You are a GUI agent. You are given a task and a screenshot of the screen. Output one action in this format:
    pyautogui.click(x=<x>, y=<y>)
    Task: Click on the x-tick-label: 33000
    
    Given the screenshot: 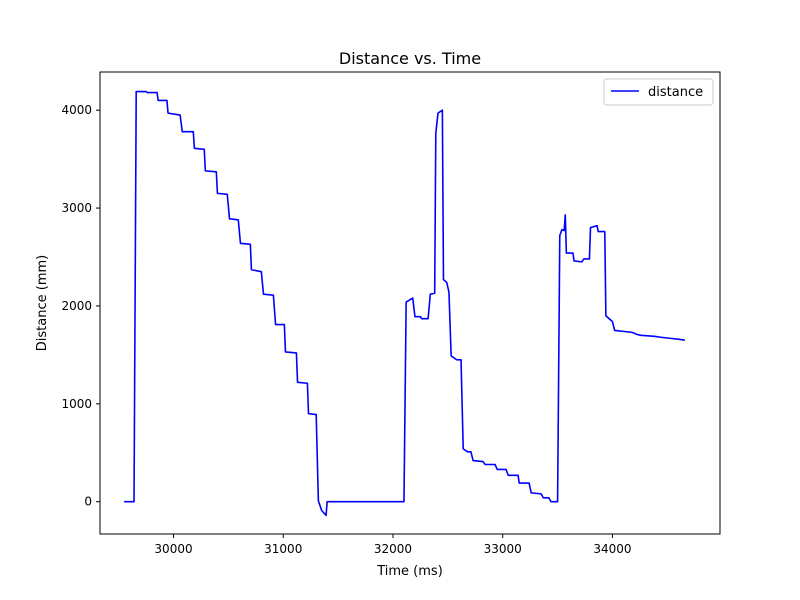 What is the action you would take?
    pyautogui.click(x=503, y=549)
    